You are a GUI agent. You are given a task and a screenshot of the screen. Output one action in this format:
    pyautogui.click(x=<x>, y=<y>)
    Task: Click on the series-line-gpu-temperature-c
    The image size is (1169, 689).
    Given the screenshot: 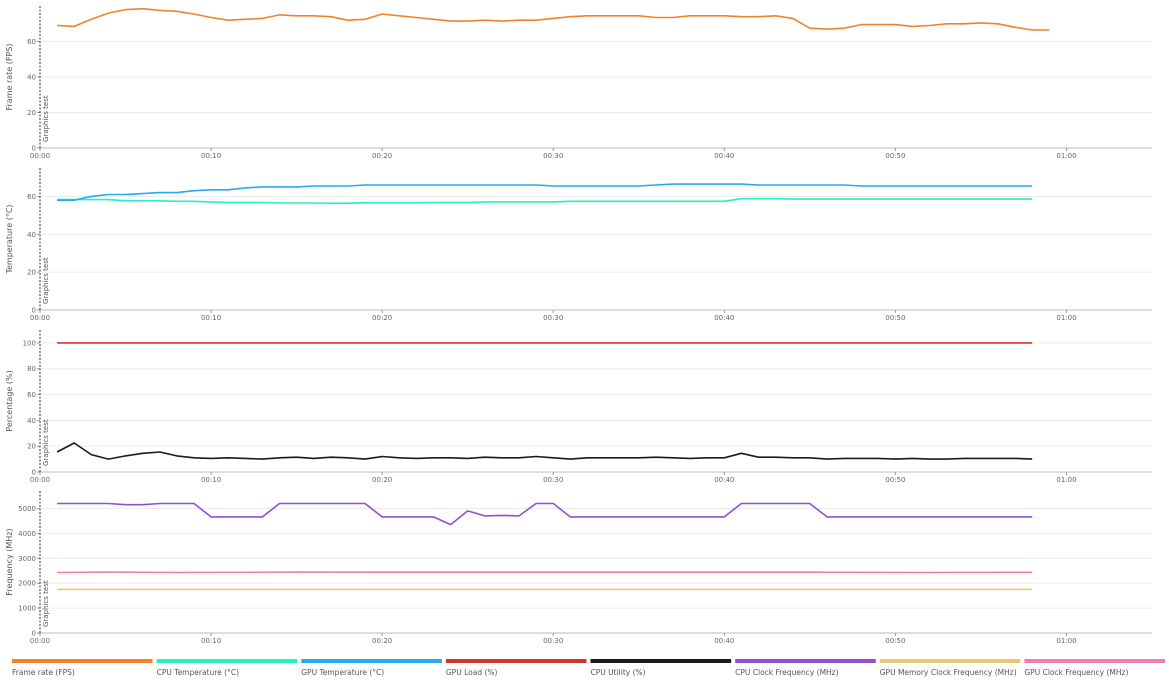 What is the action you would take?
    pyautogui.click(x=544, y=192)
    